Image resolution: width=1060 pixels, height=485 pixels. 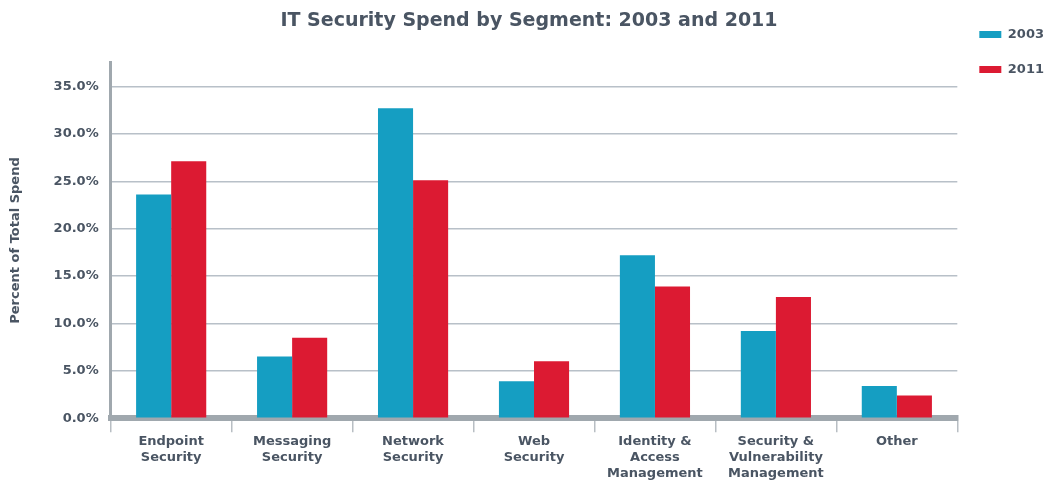 What do you see at coordinates (171, 448) in the screenshot?
I see `x-tick-label: Endpoint Security` at bounding box center [171, 448].